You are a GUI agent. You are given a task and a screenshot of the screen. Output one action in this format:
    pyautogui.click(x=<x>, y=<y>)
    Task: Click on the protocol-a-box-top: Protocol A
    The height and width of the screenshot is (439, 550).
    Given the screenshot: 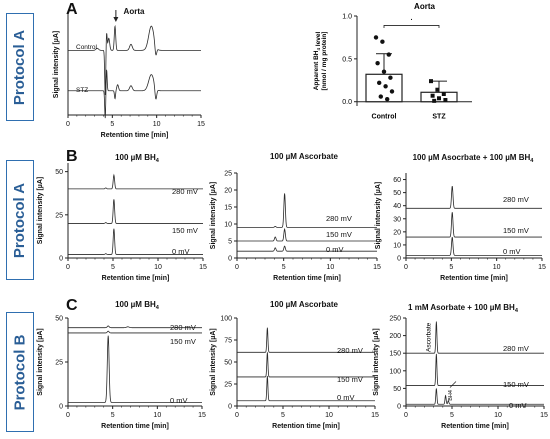 What is the action you would take?
    pyautogui.click(x=20, y=67)
    